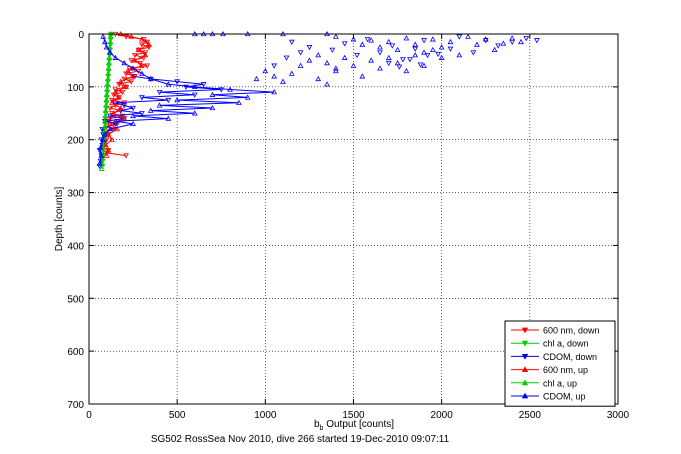  Describe the element at coordinates (564, 397) in the screenshot. I see `legend-entry: CDOM, up` at that location.